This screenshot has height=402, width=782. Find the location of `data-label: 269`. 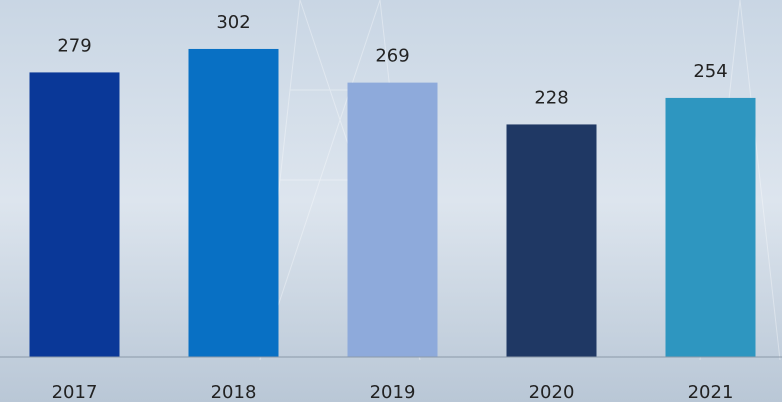

data-label: 269 is located at coordinates (392, 56).